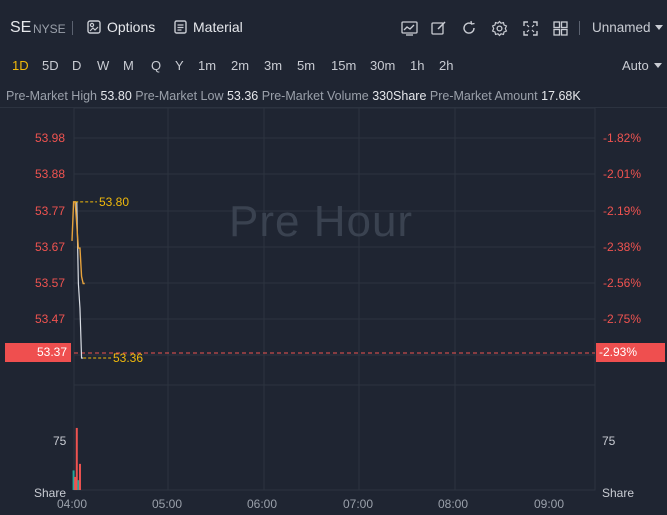 This screenshot has width=667, height=515. Describe the element at coordinates (446, 65) in the screenshot. I see `timeframe-2h: 2h` at that location.